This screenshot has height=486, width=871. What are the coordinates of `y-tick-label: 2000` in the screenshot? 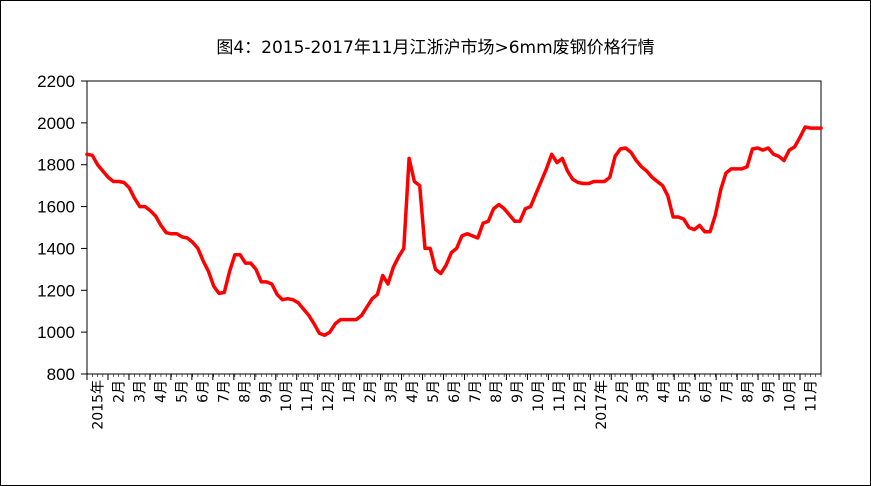 It's located at (56, 123).